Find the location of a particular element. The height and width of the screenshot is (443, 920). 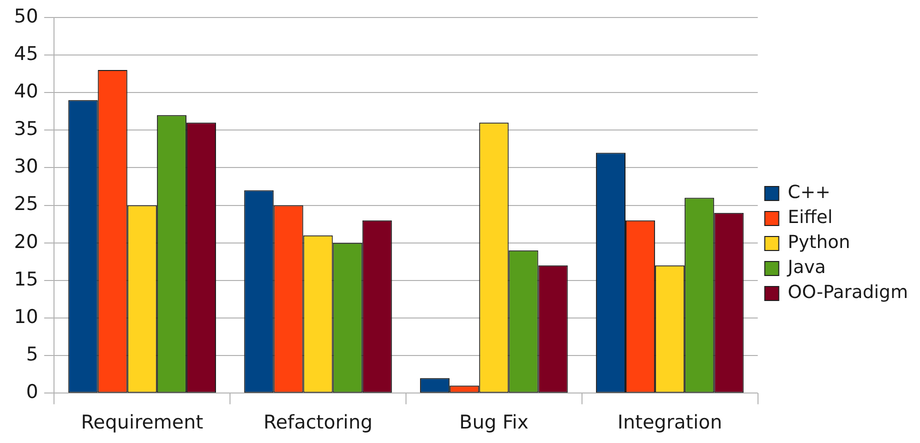

y-tick-label: 25 is located at coordinates (26, 204).